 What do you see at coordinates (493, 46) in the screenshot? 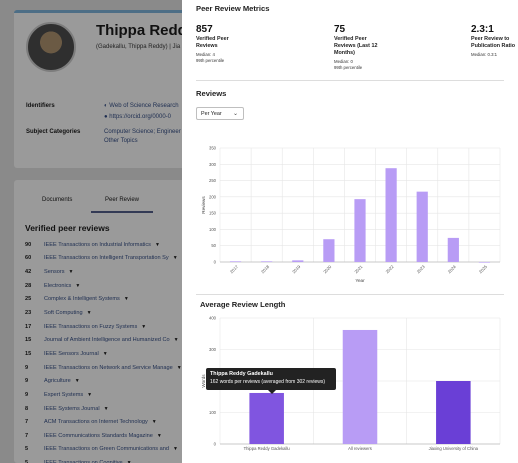
I see `metric-label: Publication Ratio` at bounding box center [493, 46].